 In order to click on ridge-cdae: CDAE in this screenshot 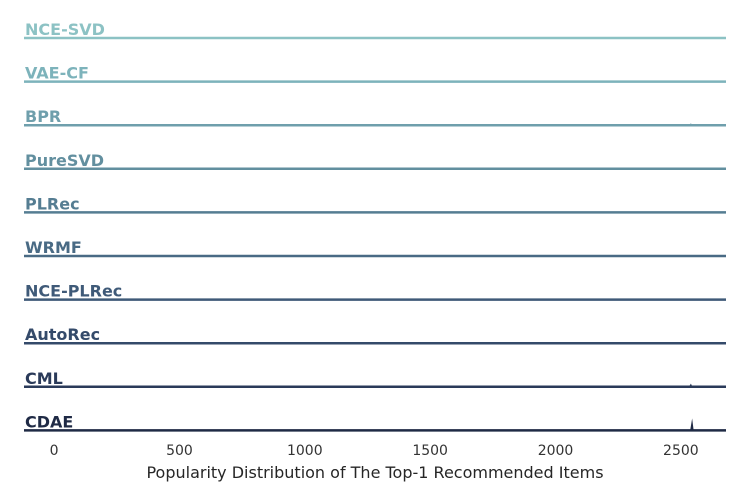, I will do `click(375, 422)`.